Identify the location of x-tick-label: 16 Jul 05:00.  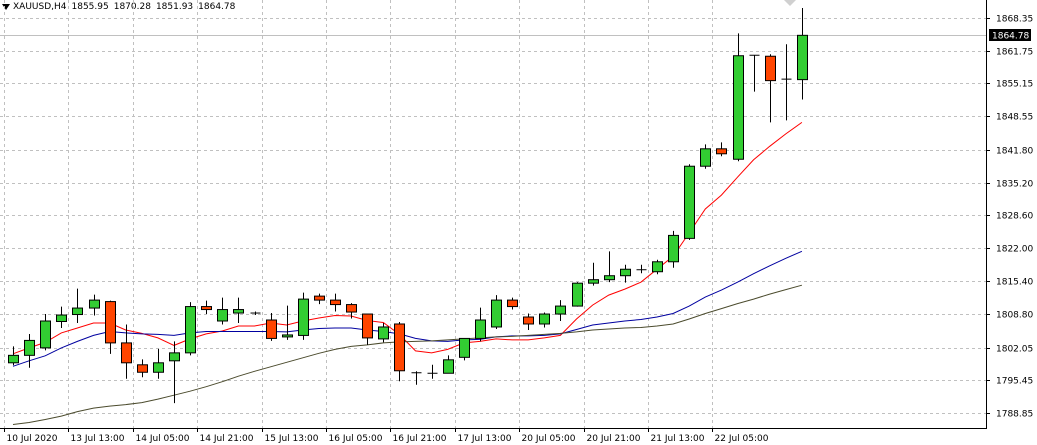
(356, 439).